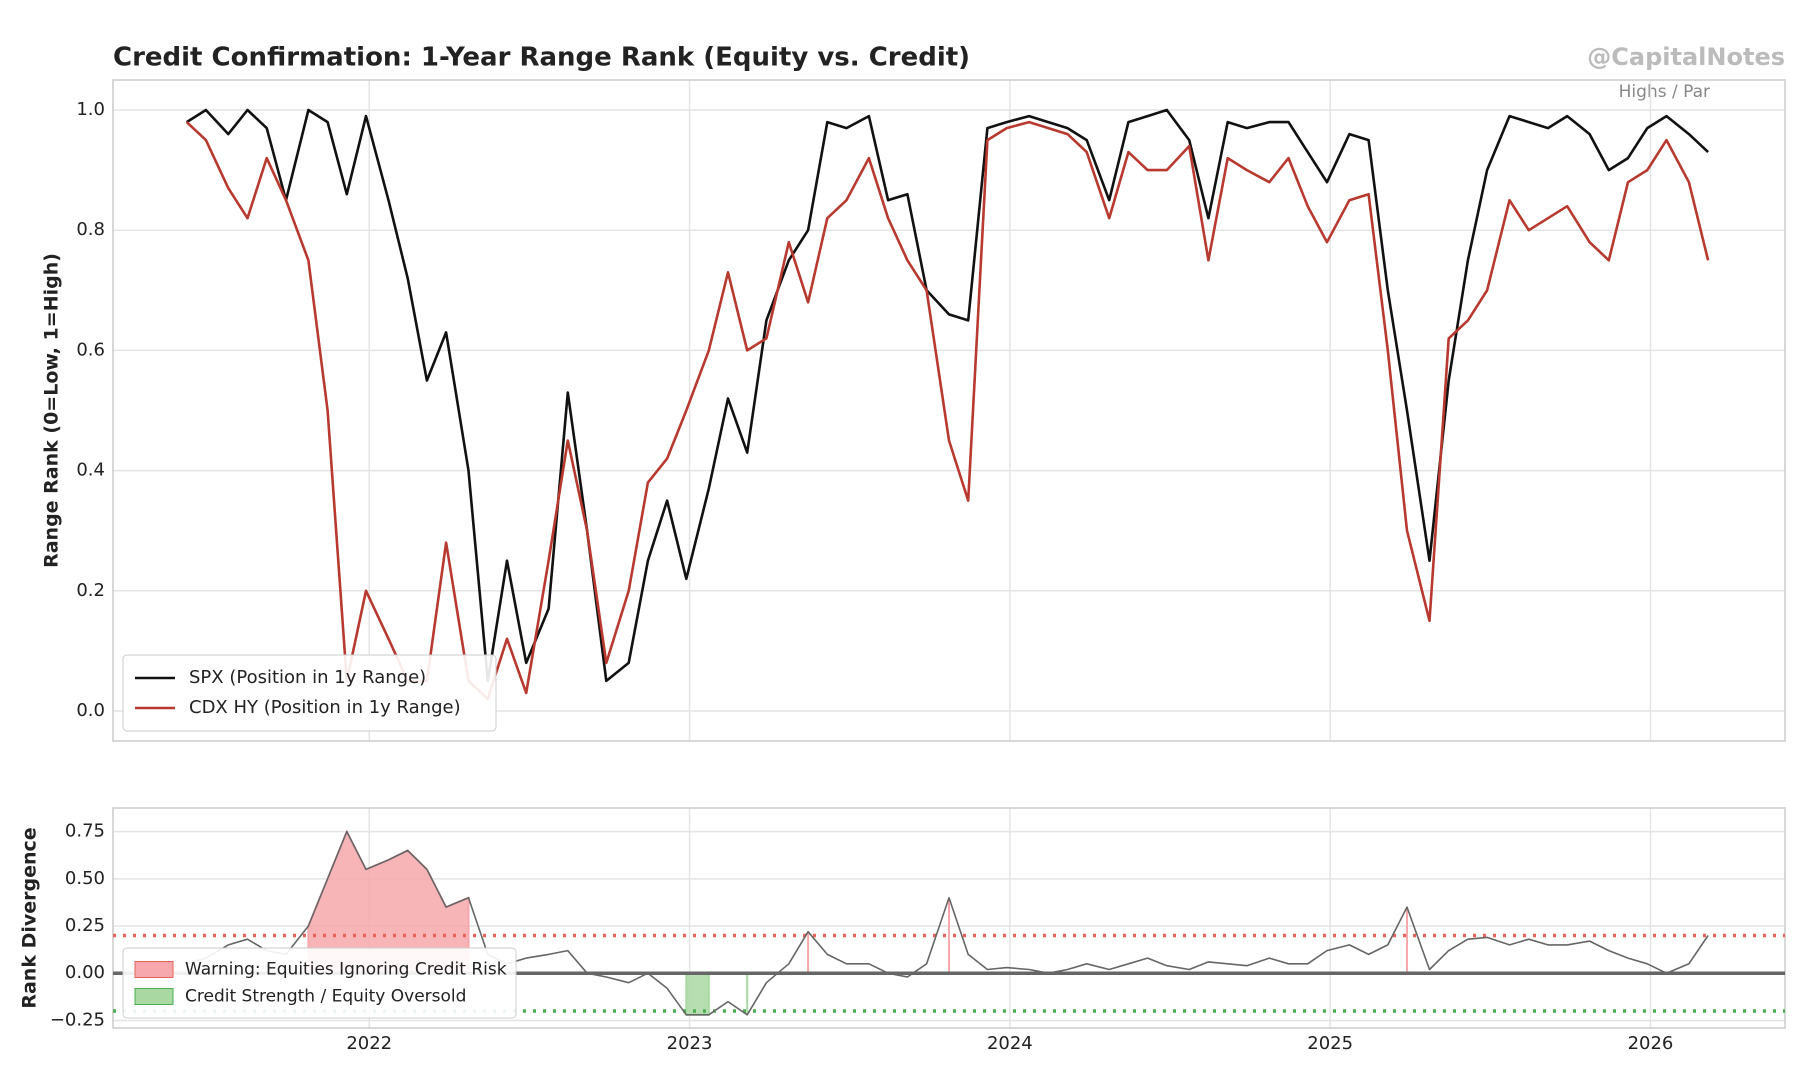 This screenshot has height=1073, width=1818. I want to click on y-tick-label: −0.25, so click(77, 1019).